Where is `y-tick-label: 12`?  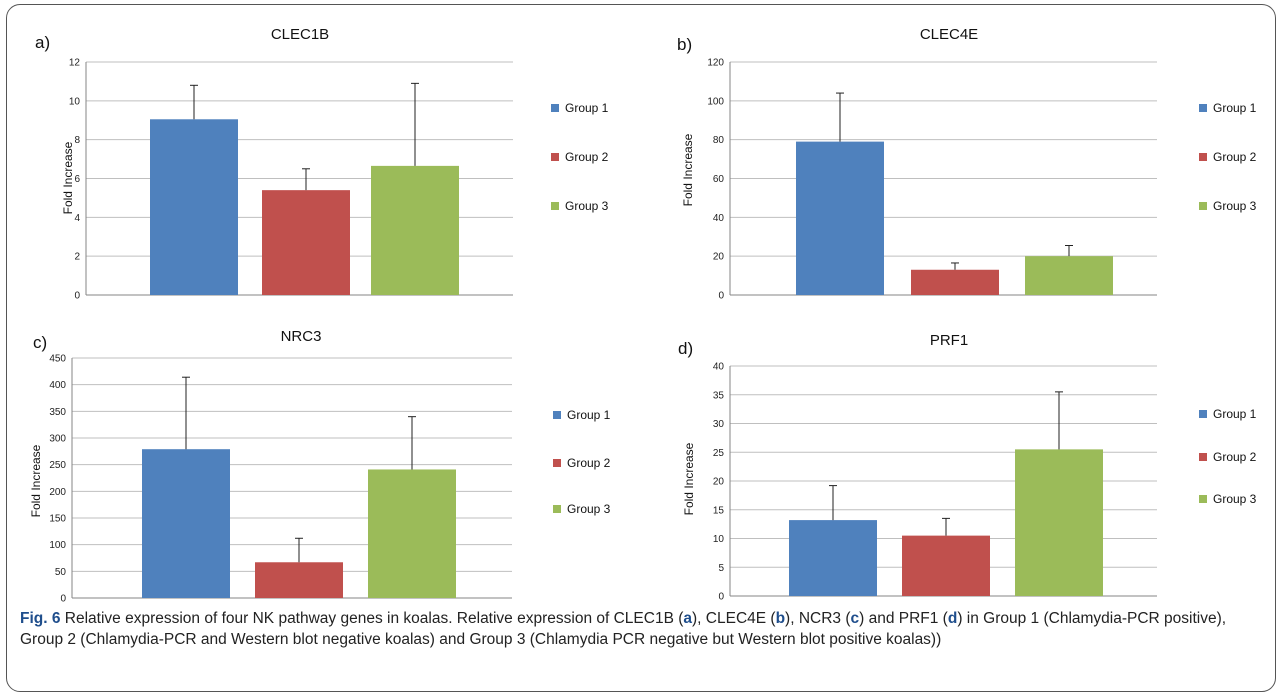
y-tick-label: 12 is located at coordinates (75, 63).